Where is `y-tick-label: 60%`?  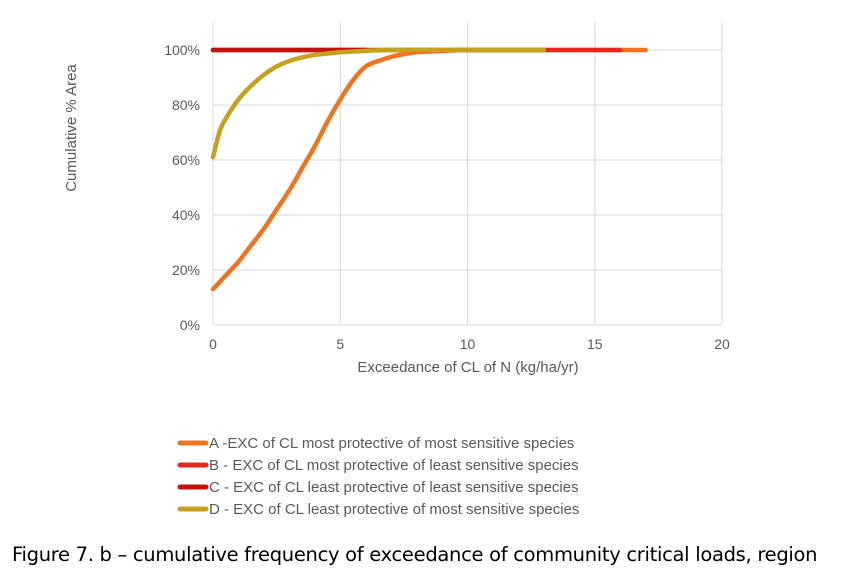 y-tick-label: 60% is located at coordinates (186, 160).